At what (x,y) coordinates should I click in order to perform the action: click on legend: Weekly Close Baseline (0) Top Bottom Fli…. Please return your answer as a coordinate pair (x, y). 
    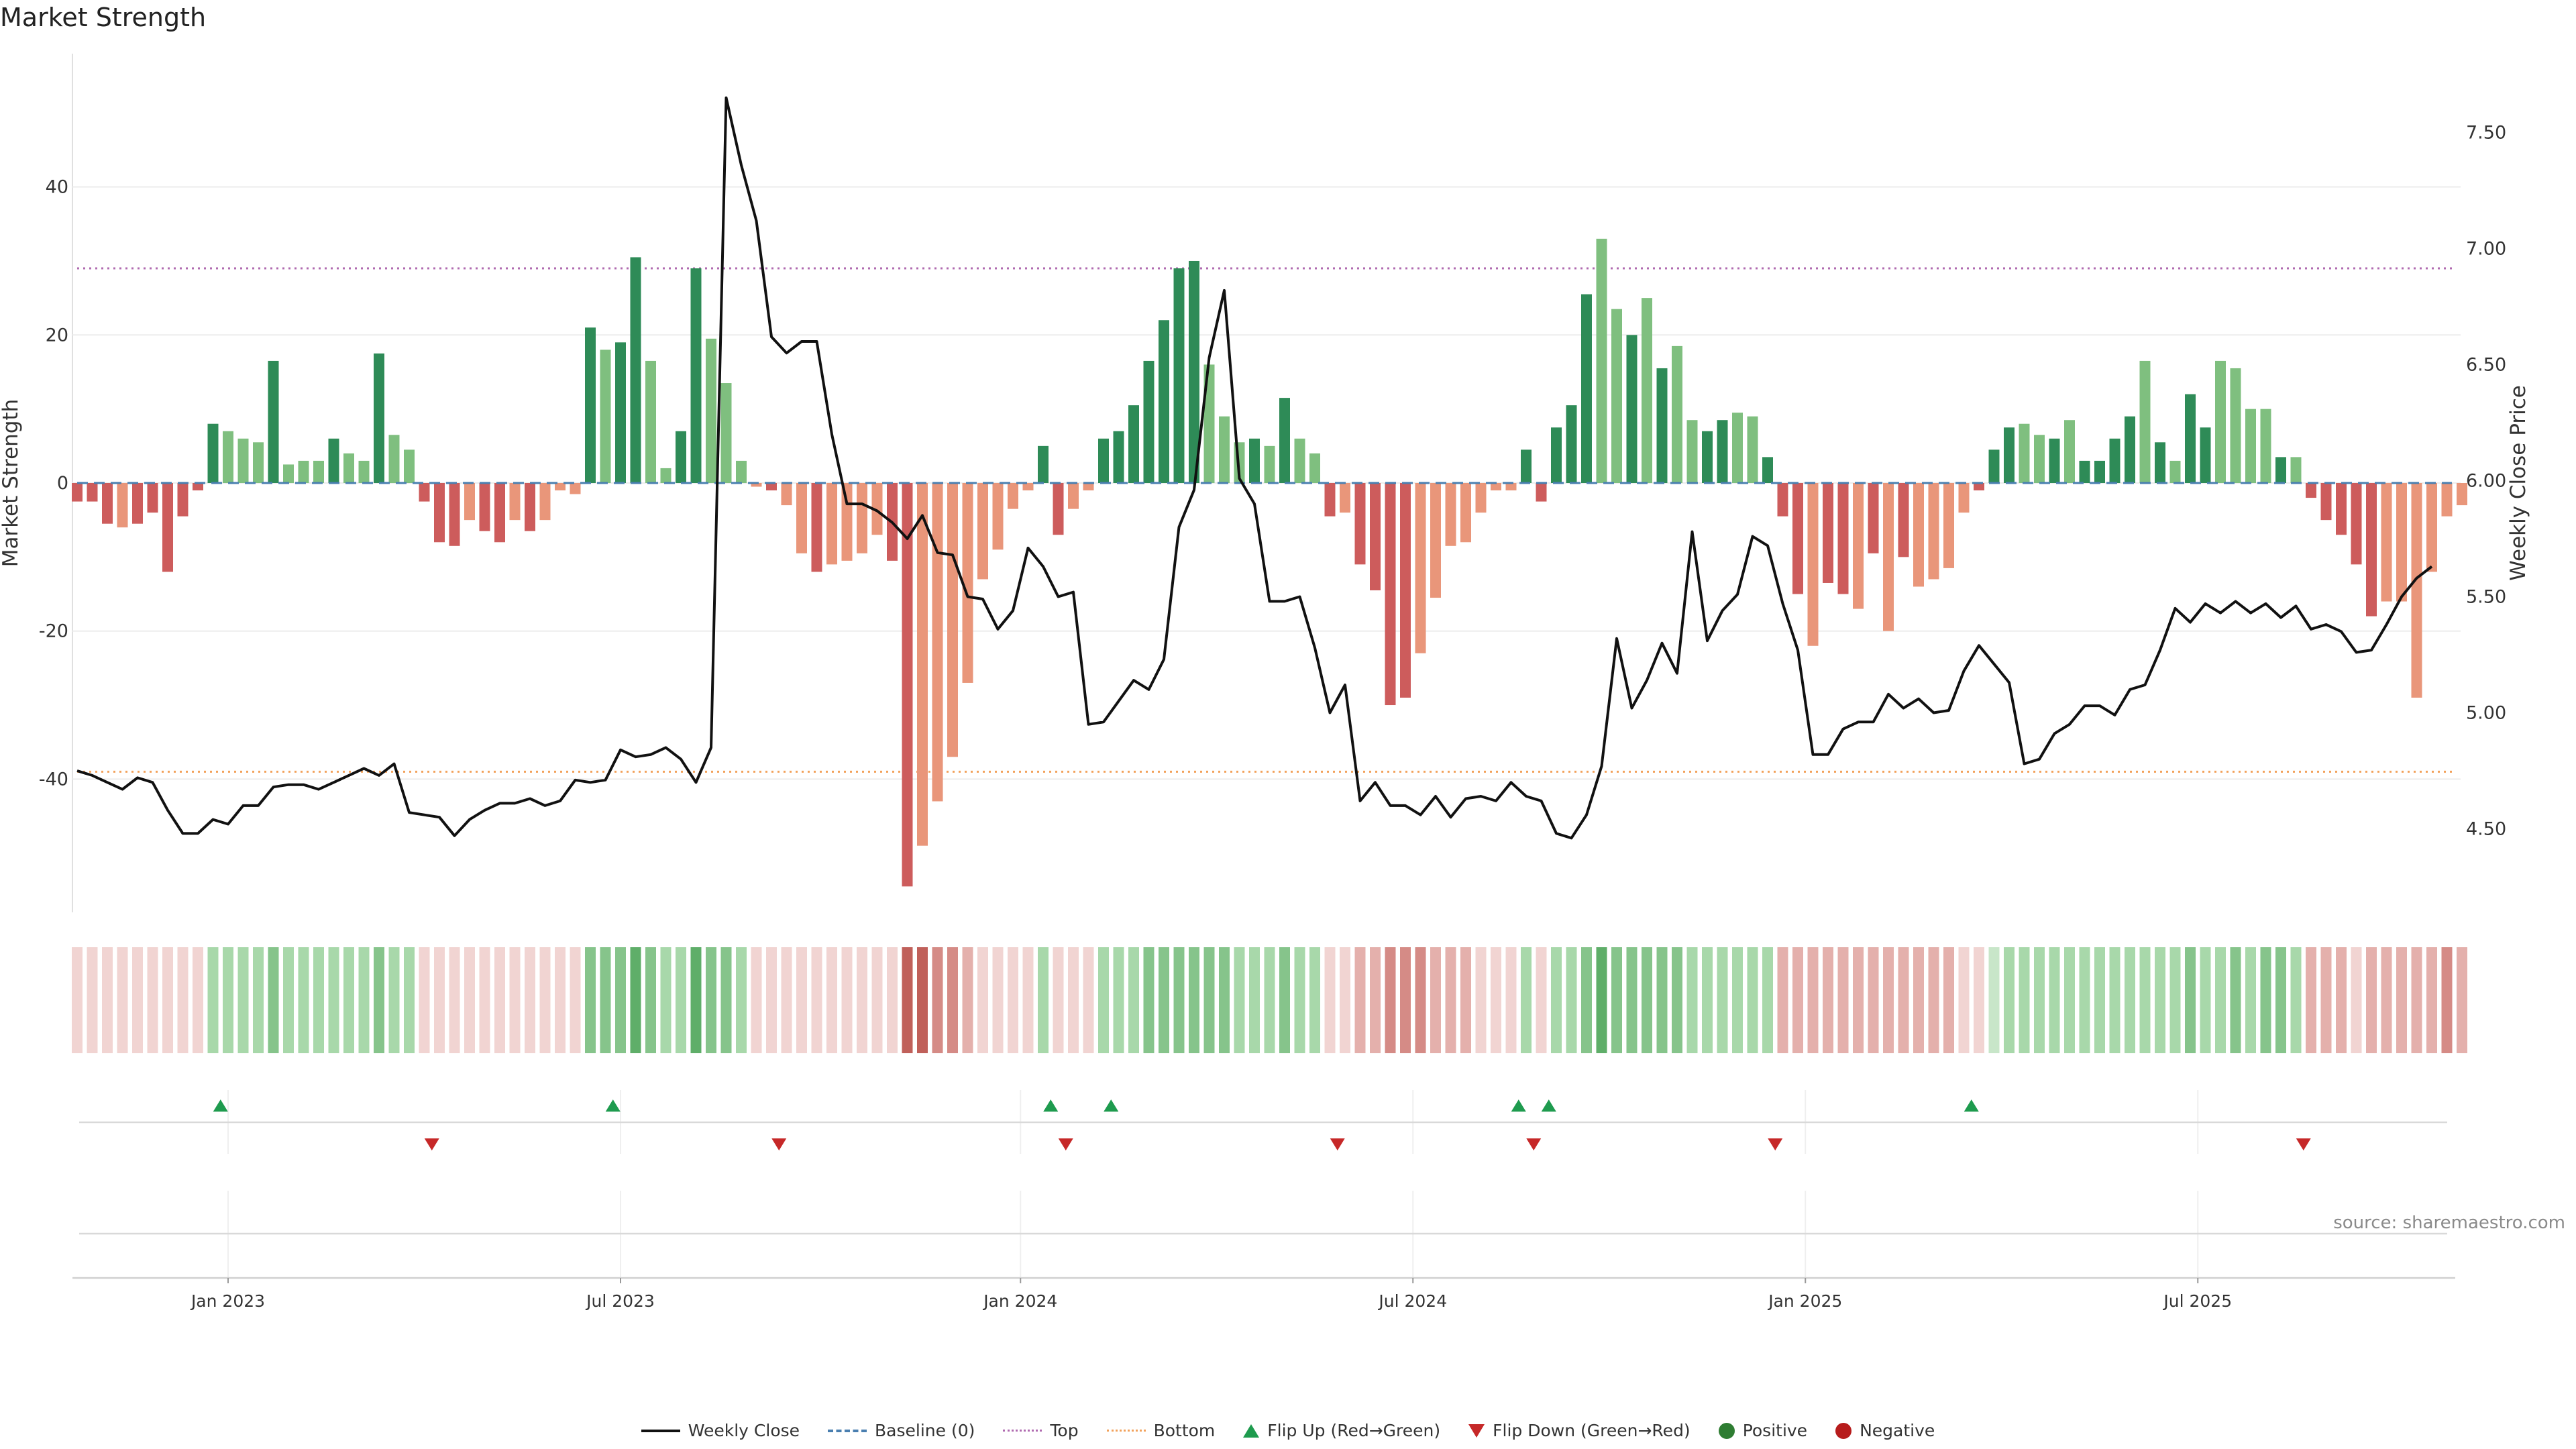
    Looking at the image, I should click on (1288, 1430).